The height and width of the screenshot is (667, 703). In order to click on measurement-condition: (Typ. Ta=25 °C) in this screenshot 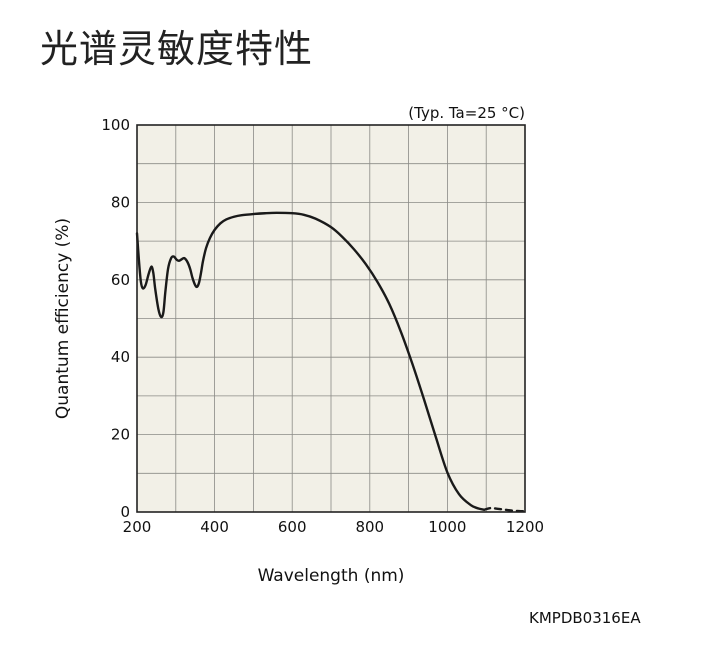, I will do `click(466, 113)`.